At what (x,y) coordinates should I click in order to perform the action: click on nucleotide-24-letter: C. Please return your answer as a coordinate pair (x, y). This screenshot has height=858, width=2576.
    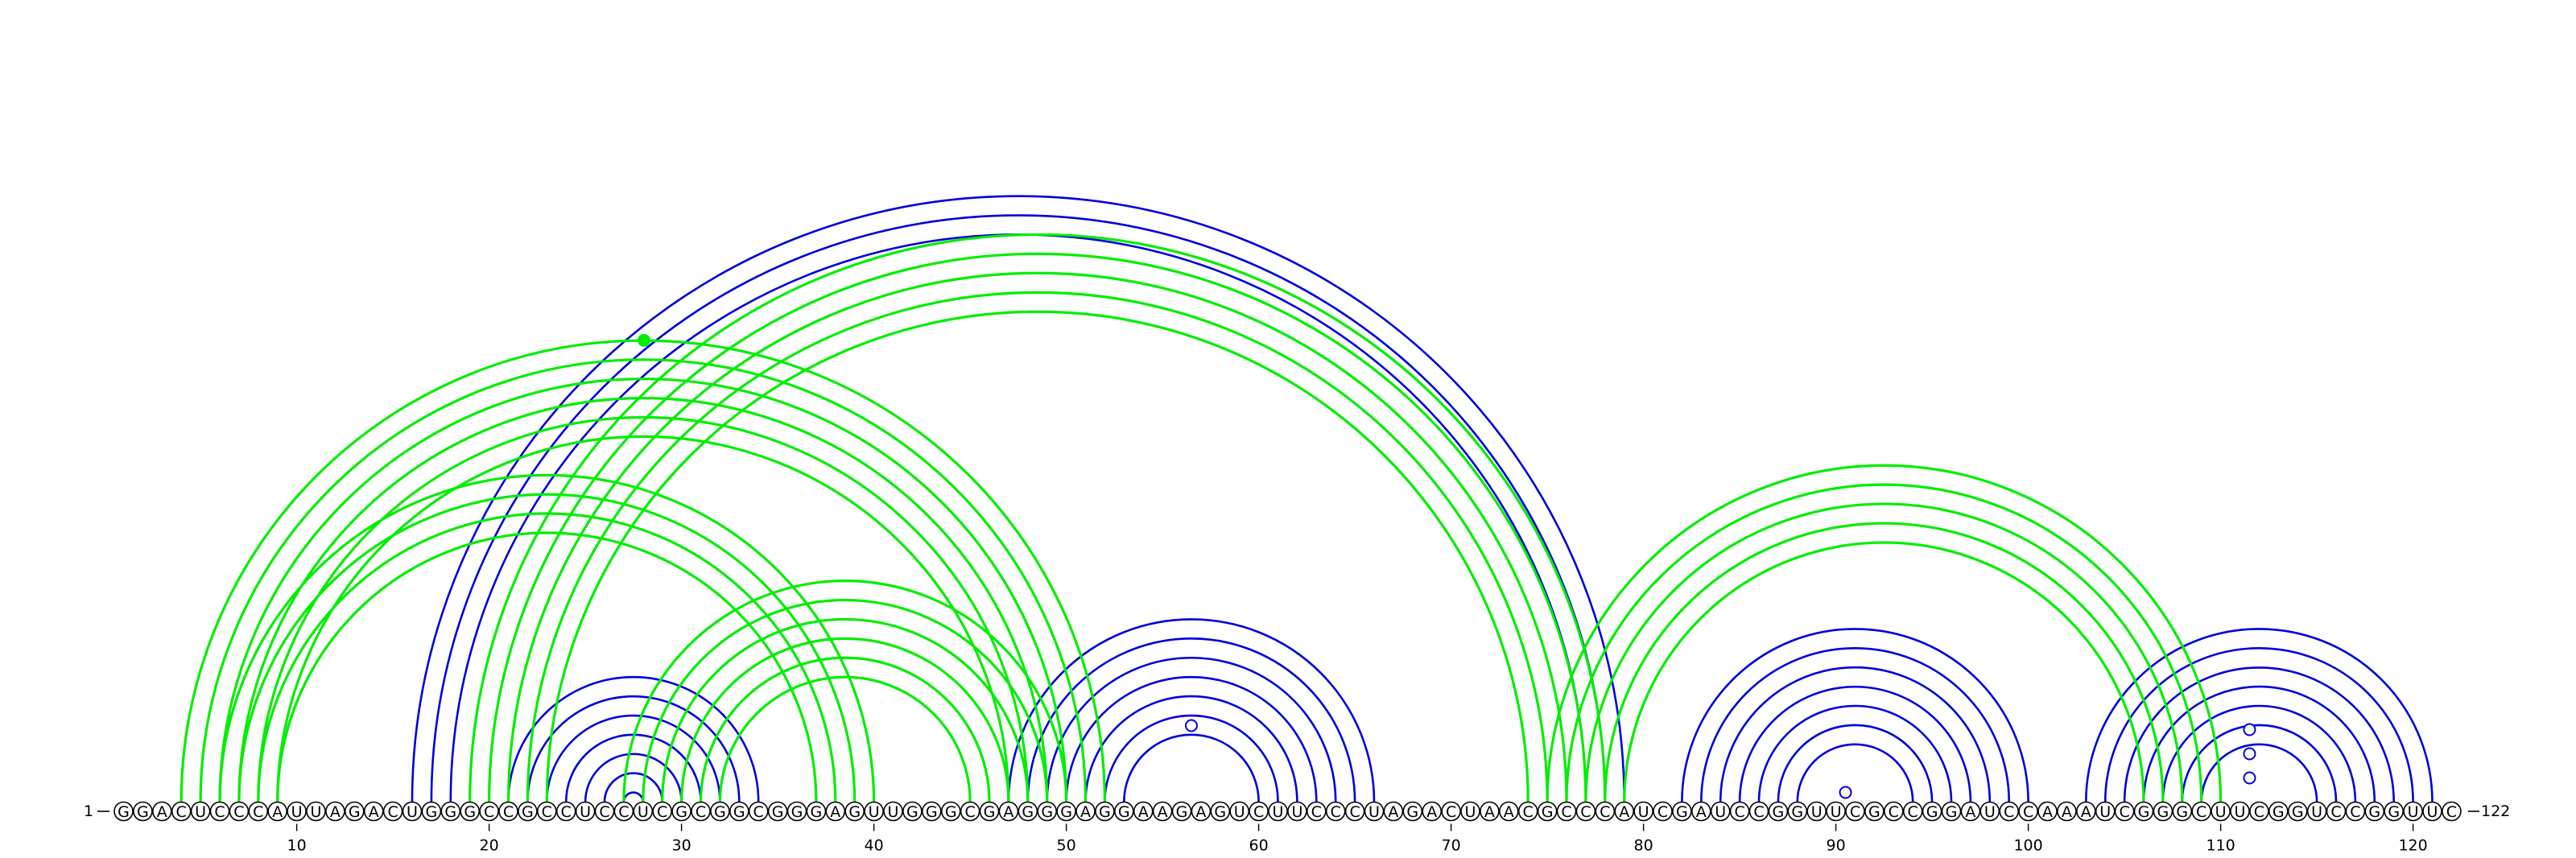
    Looking at the image, I should click on (566, 812).